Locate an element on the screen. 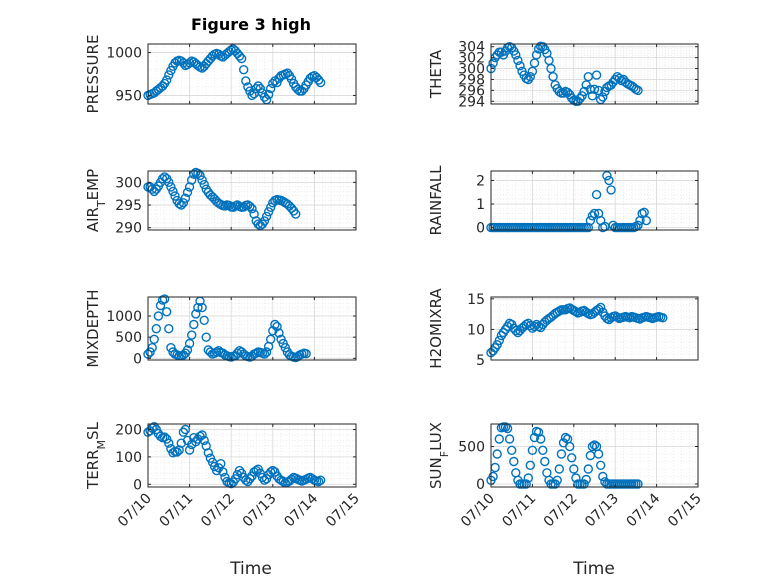 The width and height of the screenshot is (778, 583). panel-2-y-axis-label-part: THETA is located at coordinates (436, 74).